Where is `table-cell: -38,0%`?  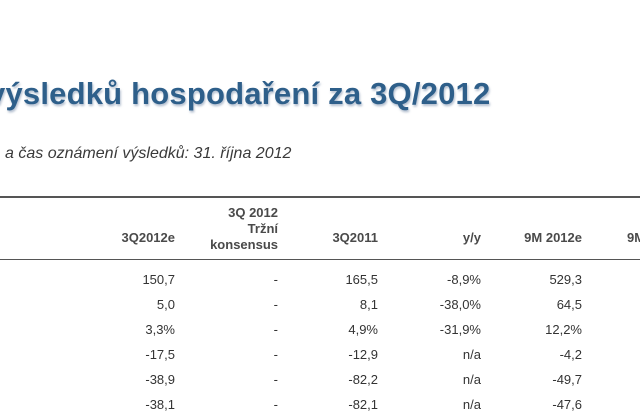
table-cell: -38,0% is located at coordinates (460, 304).